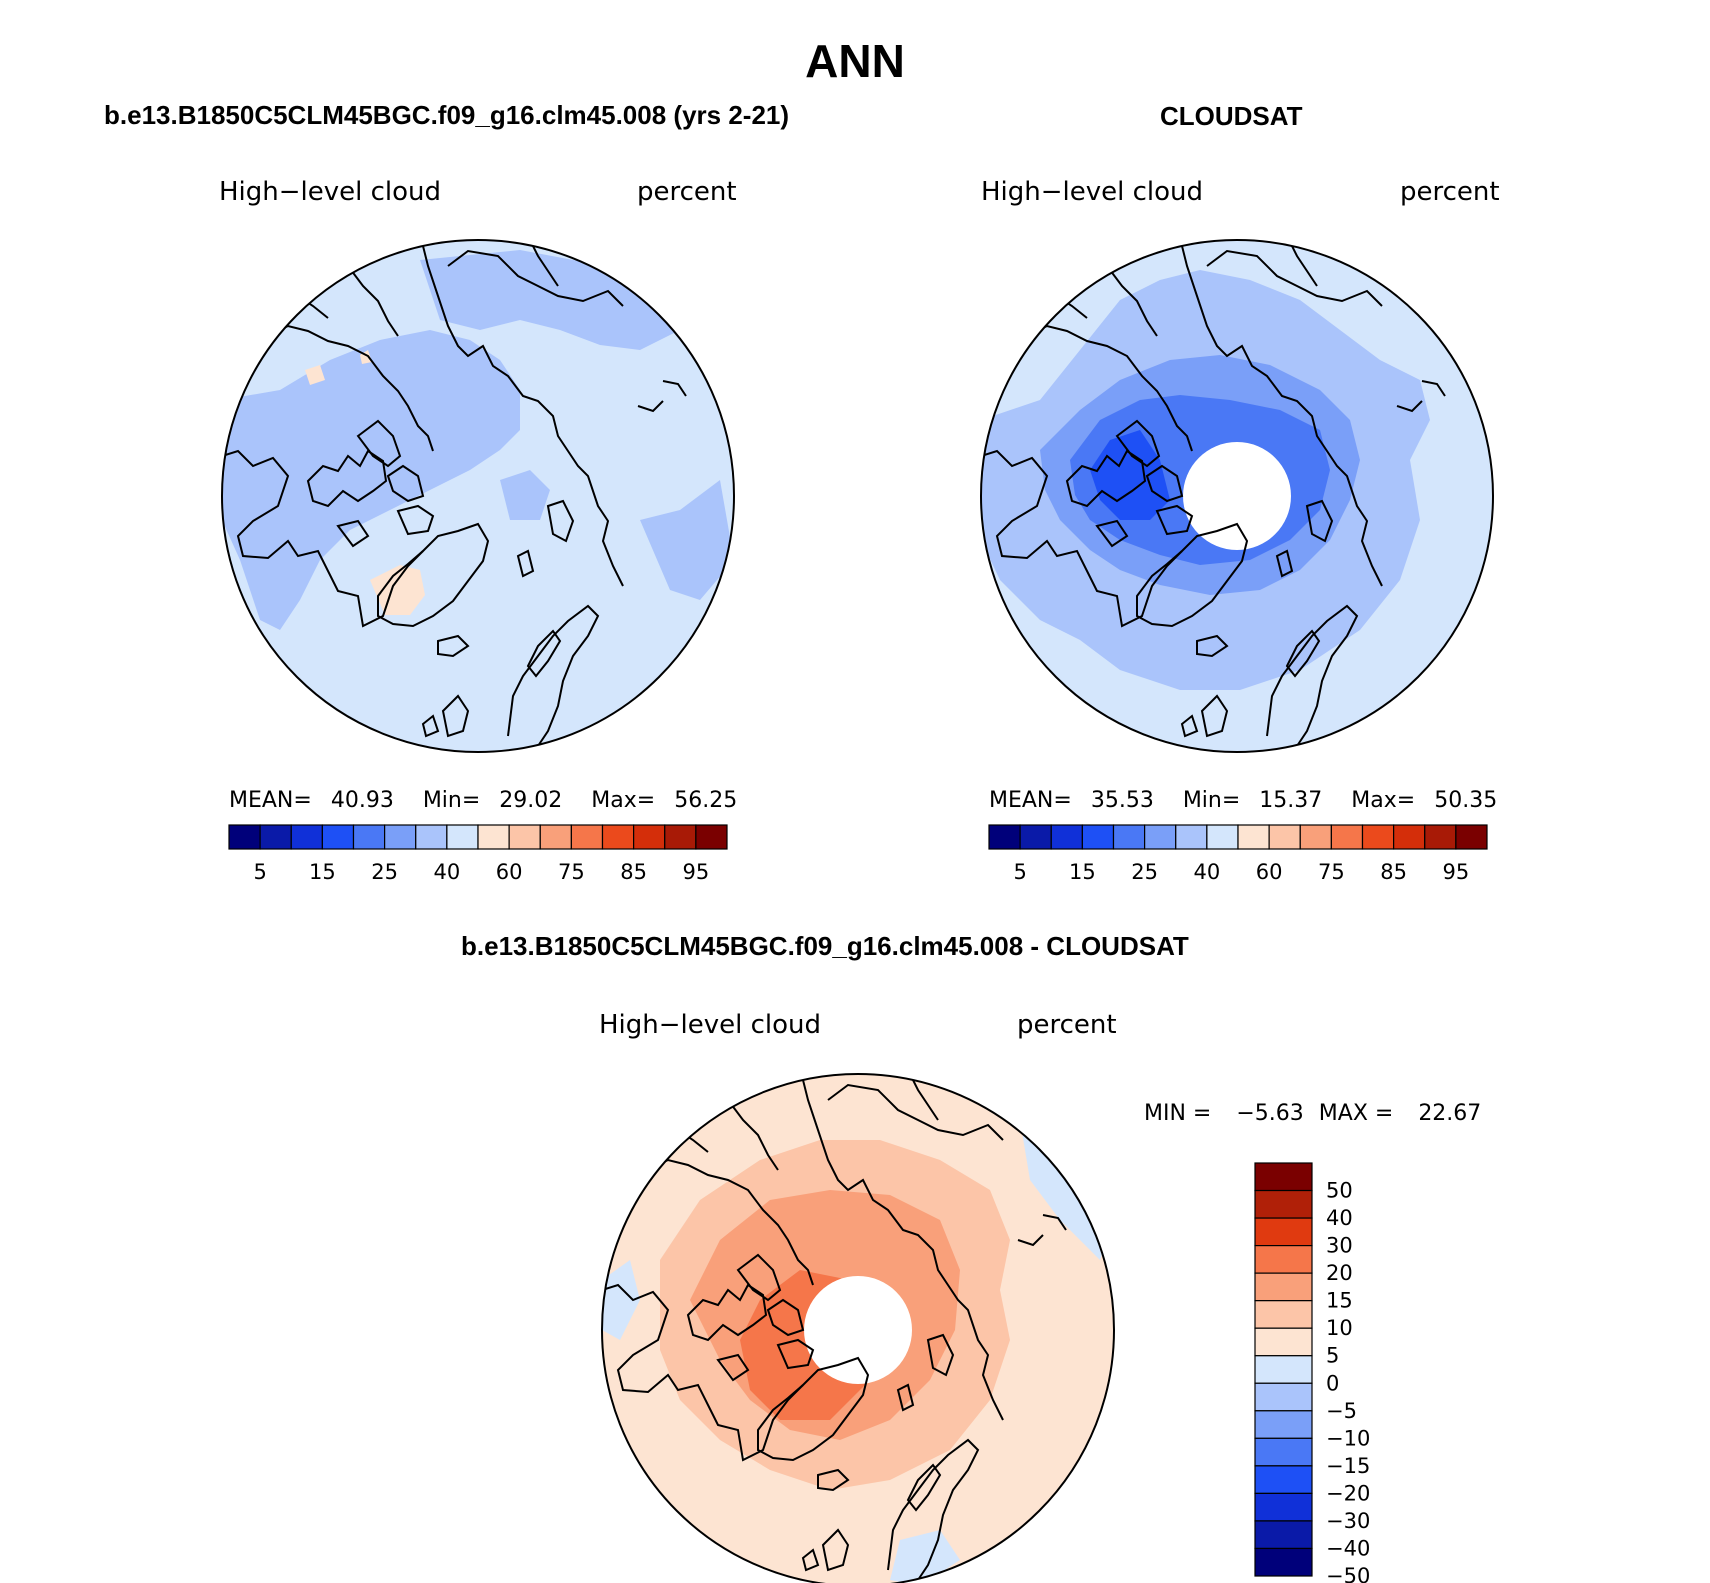 The width and height of the screenshot is (1710, 1583). What do you see at coordinates (1067, 1025) in the screenshot?
I see `diff-panel-units: percent` at bounding box center [1067, 1025].